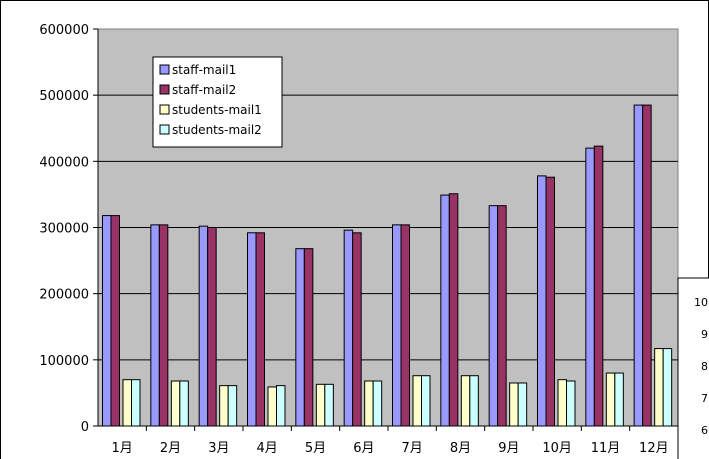  What do you see at coordinates (64, 361) in the screenshot?
I see `y-tick-label: 100000` at bounding box center [64, 361].